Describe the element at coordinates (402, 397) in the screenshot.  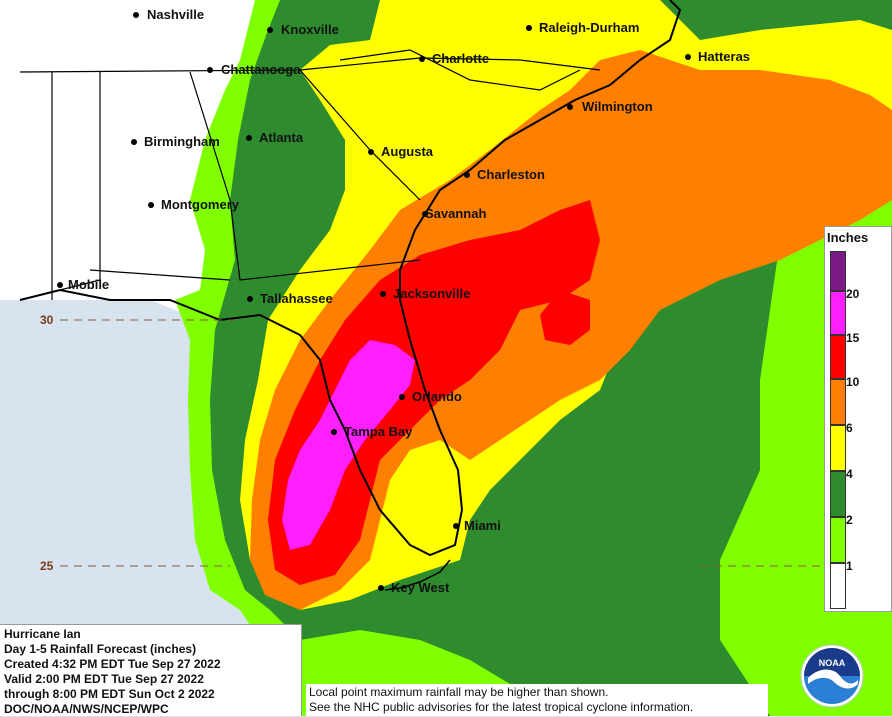
I see `city-dot-orlando` at that location.